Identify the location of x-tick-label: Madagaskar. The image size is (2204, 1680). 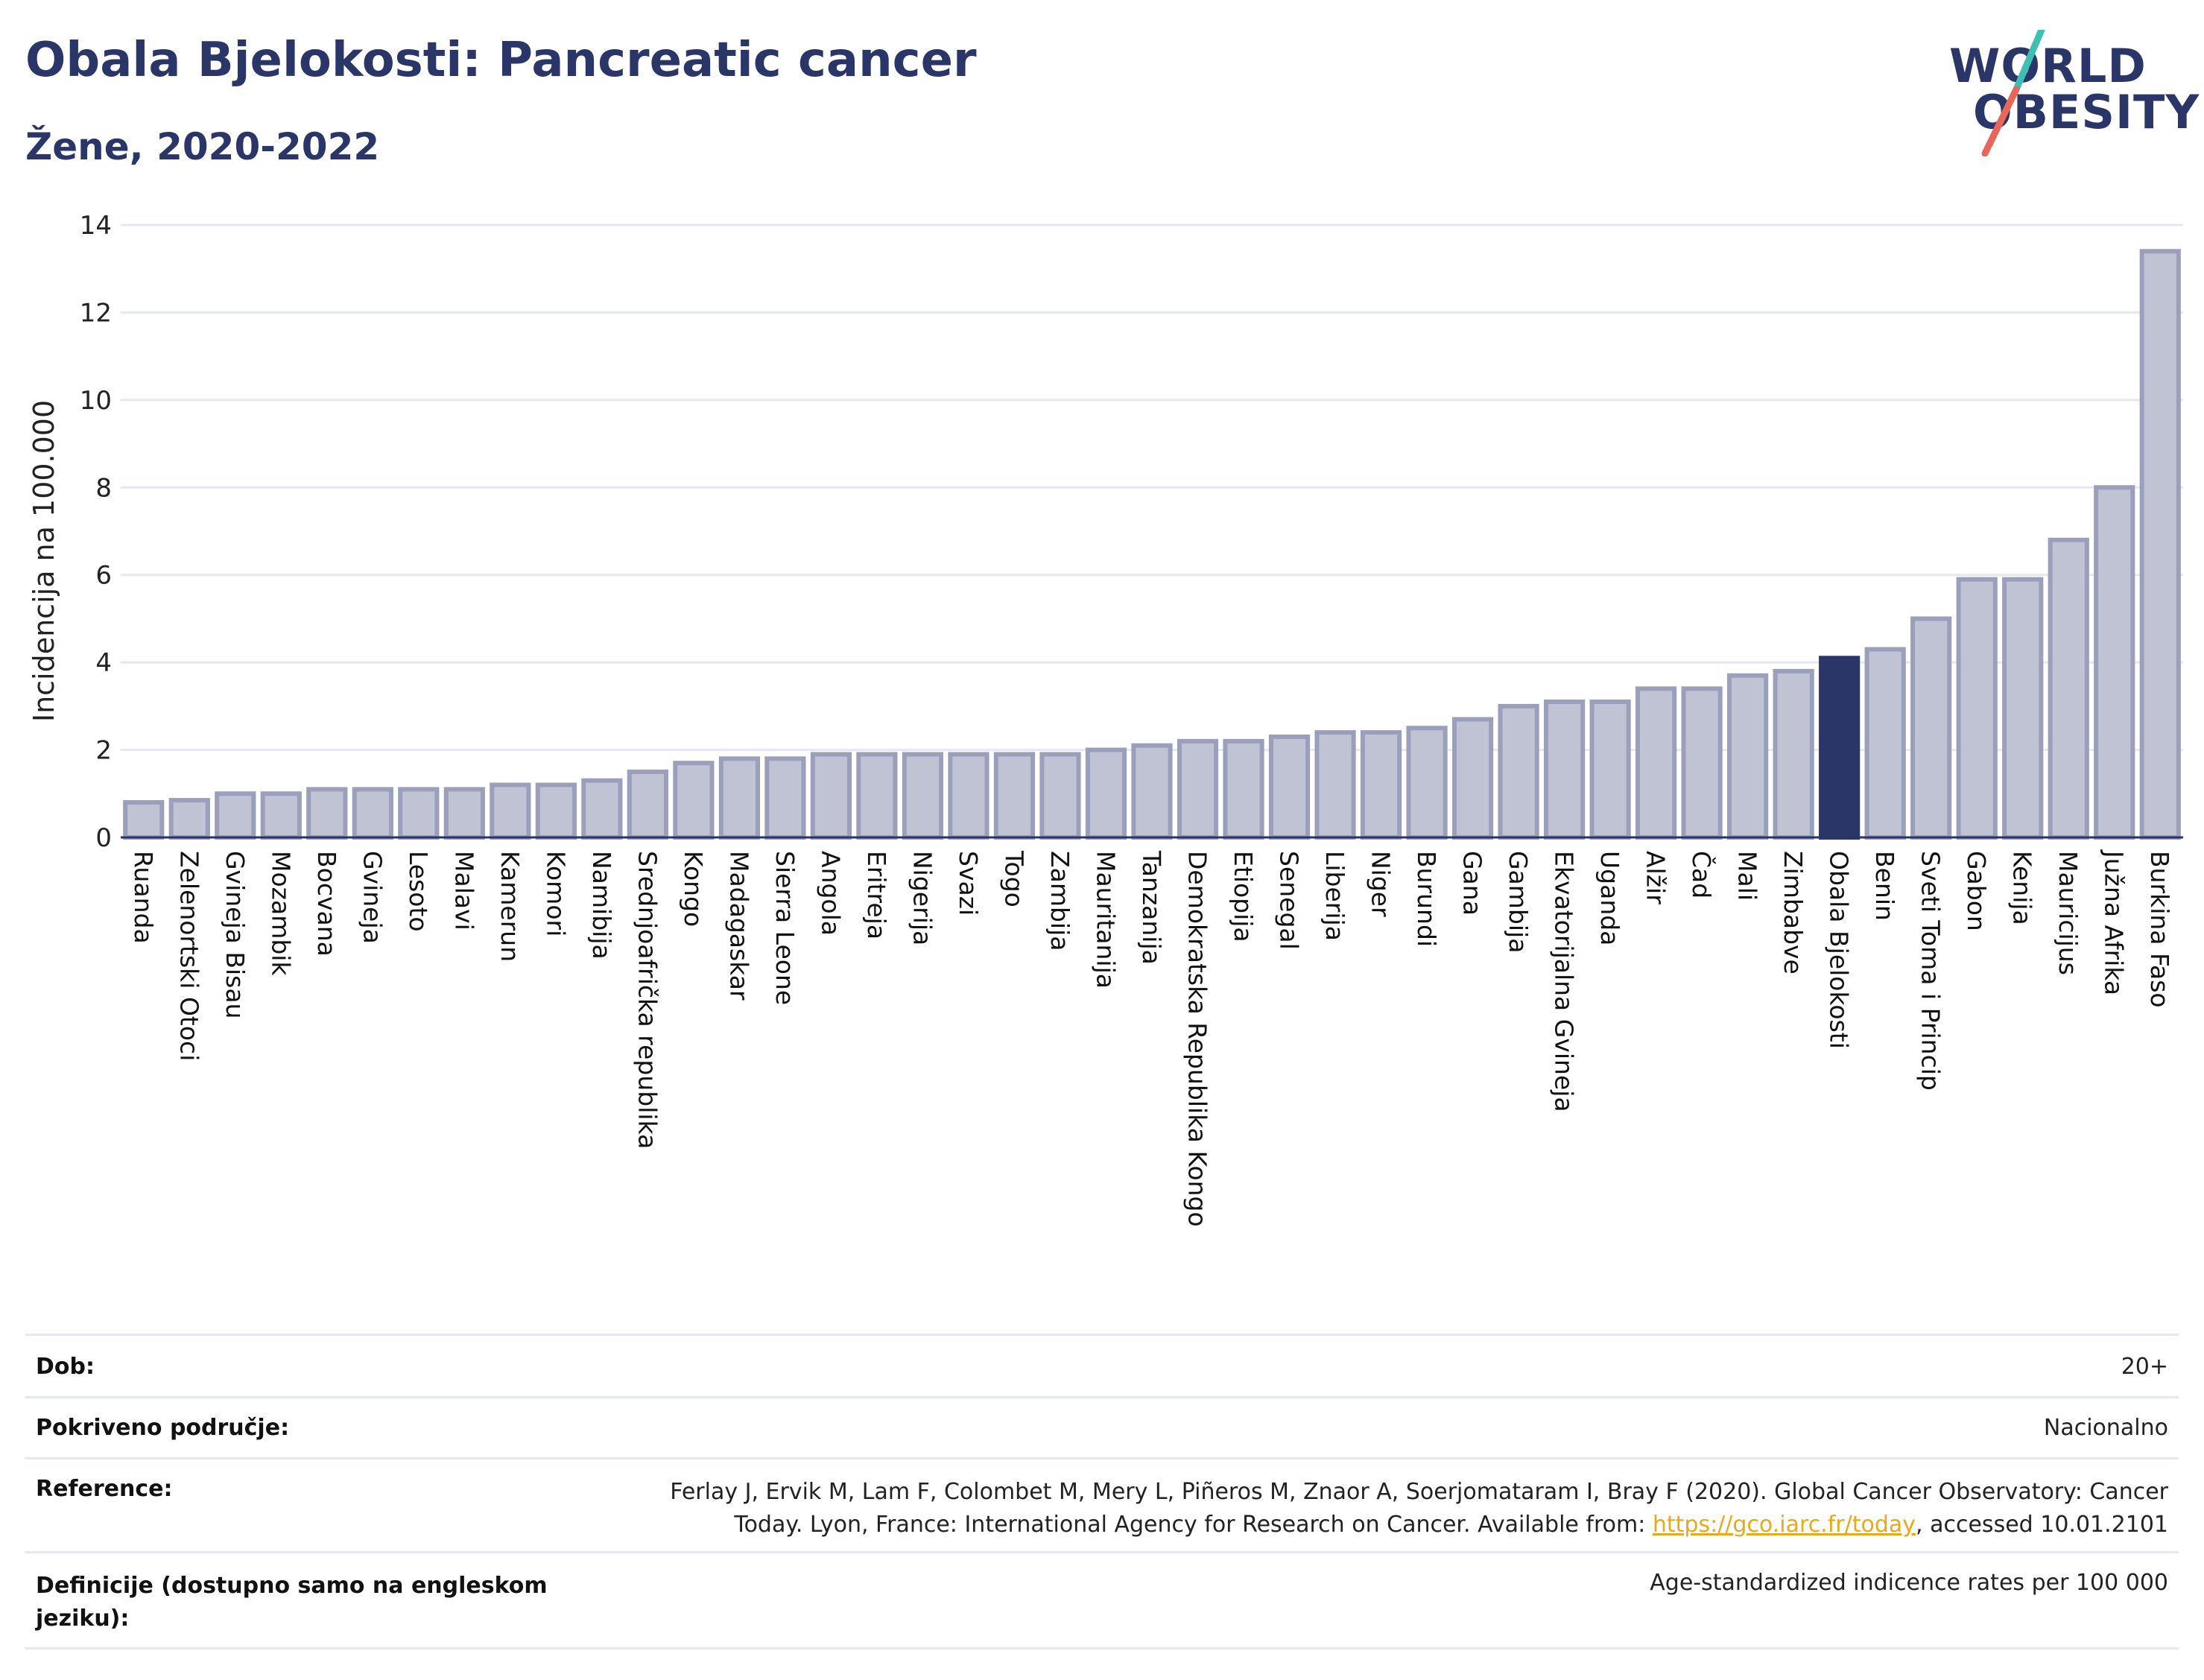
(738, 926).